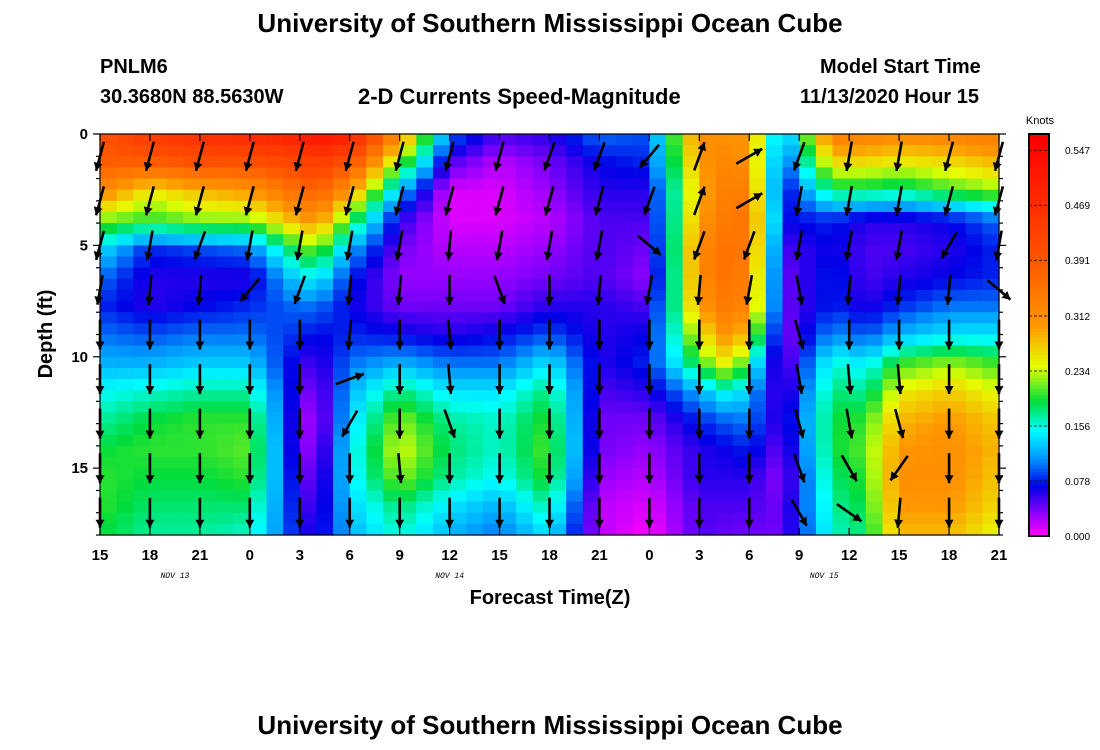  I want to click on y-tick-label: 10, so click(79, 357).